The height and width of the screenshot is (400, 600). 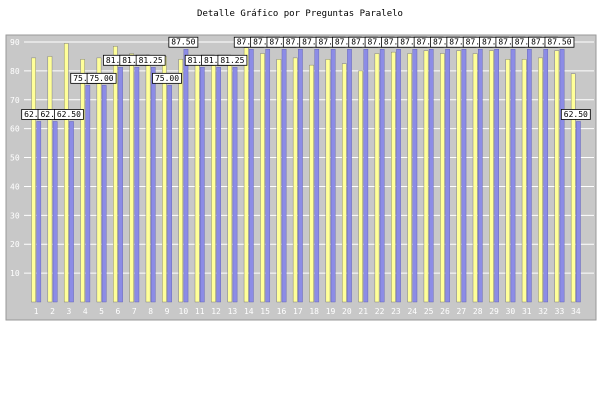 I want to click on x-tick-label: 28, so click(x=478, y=311).